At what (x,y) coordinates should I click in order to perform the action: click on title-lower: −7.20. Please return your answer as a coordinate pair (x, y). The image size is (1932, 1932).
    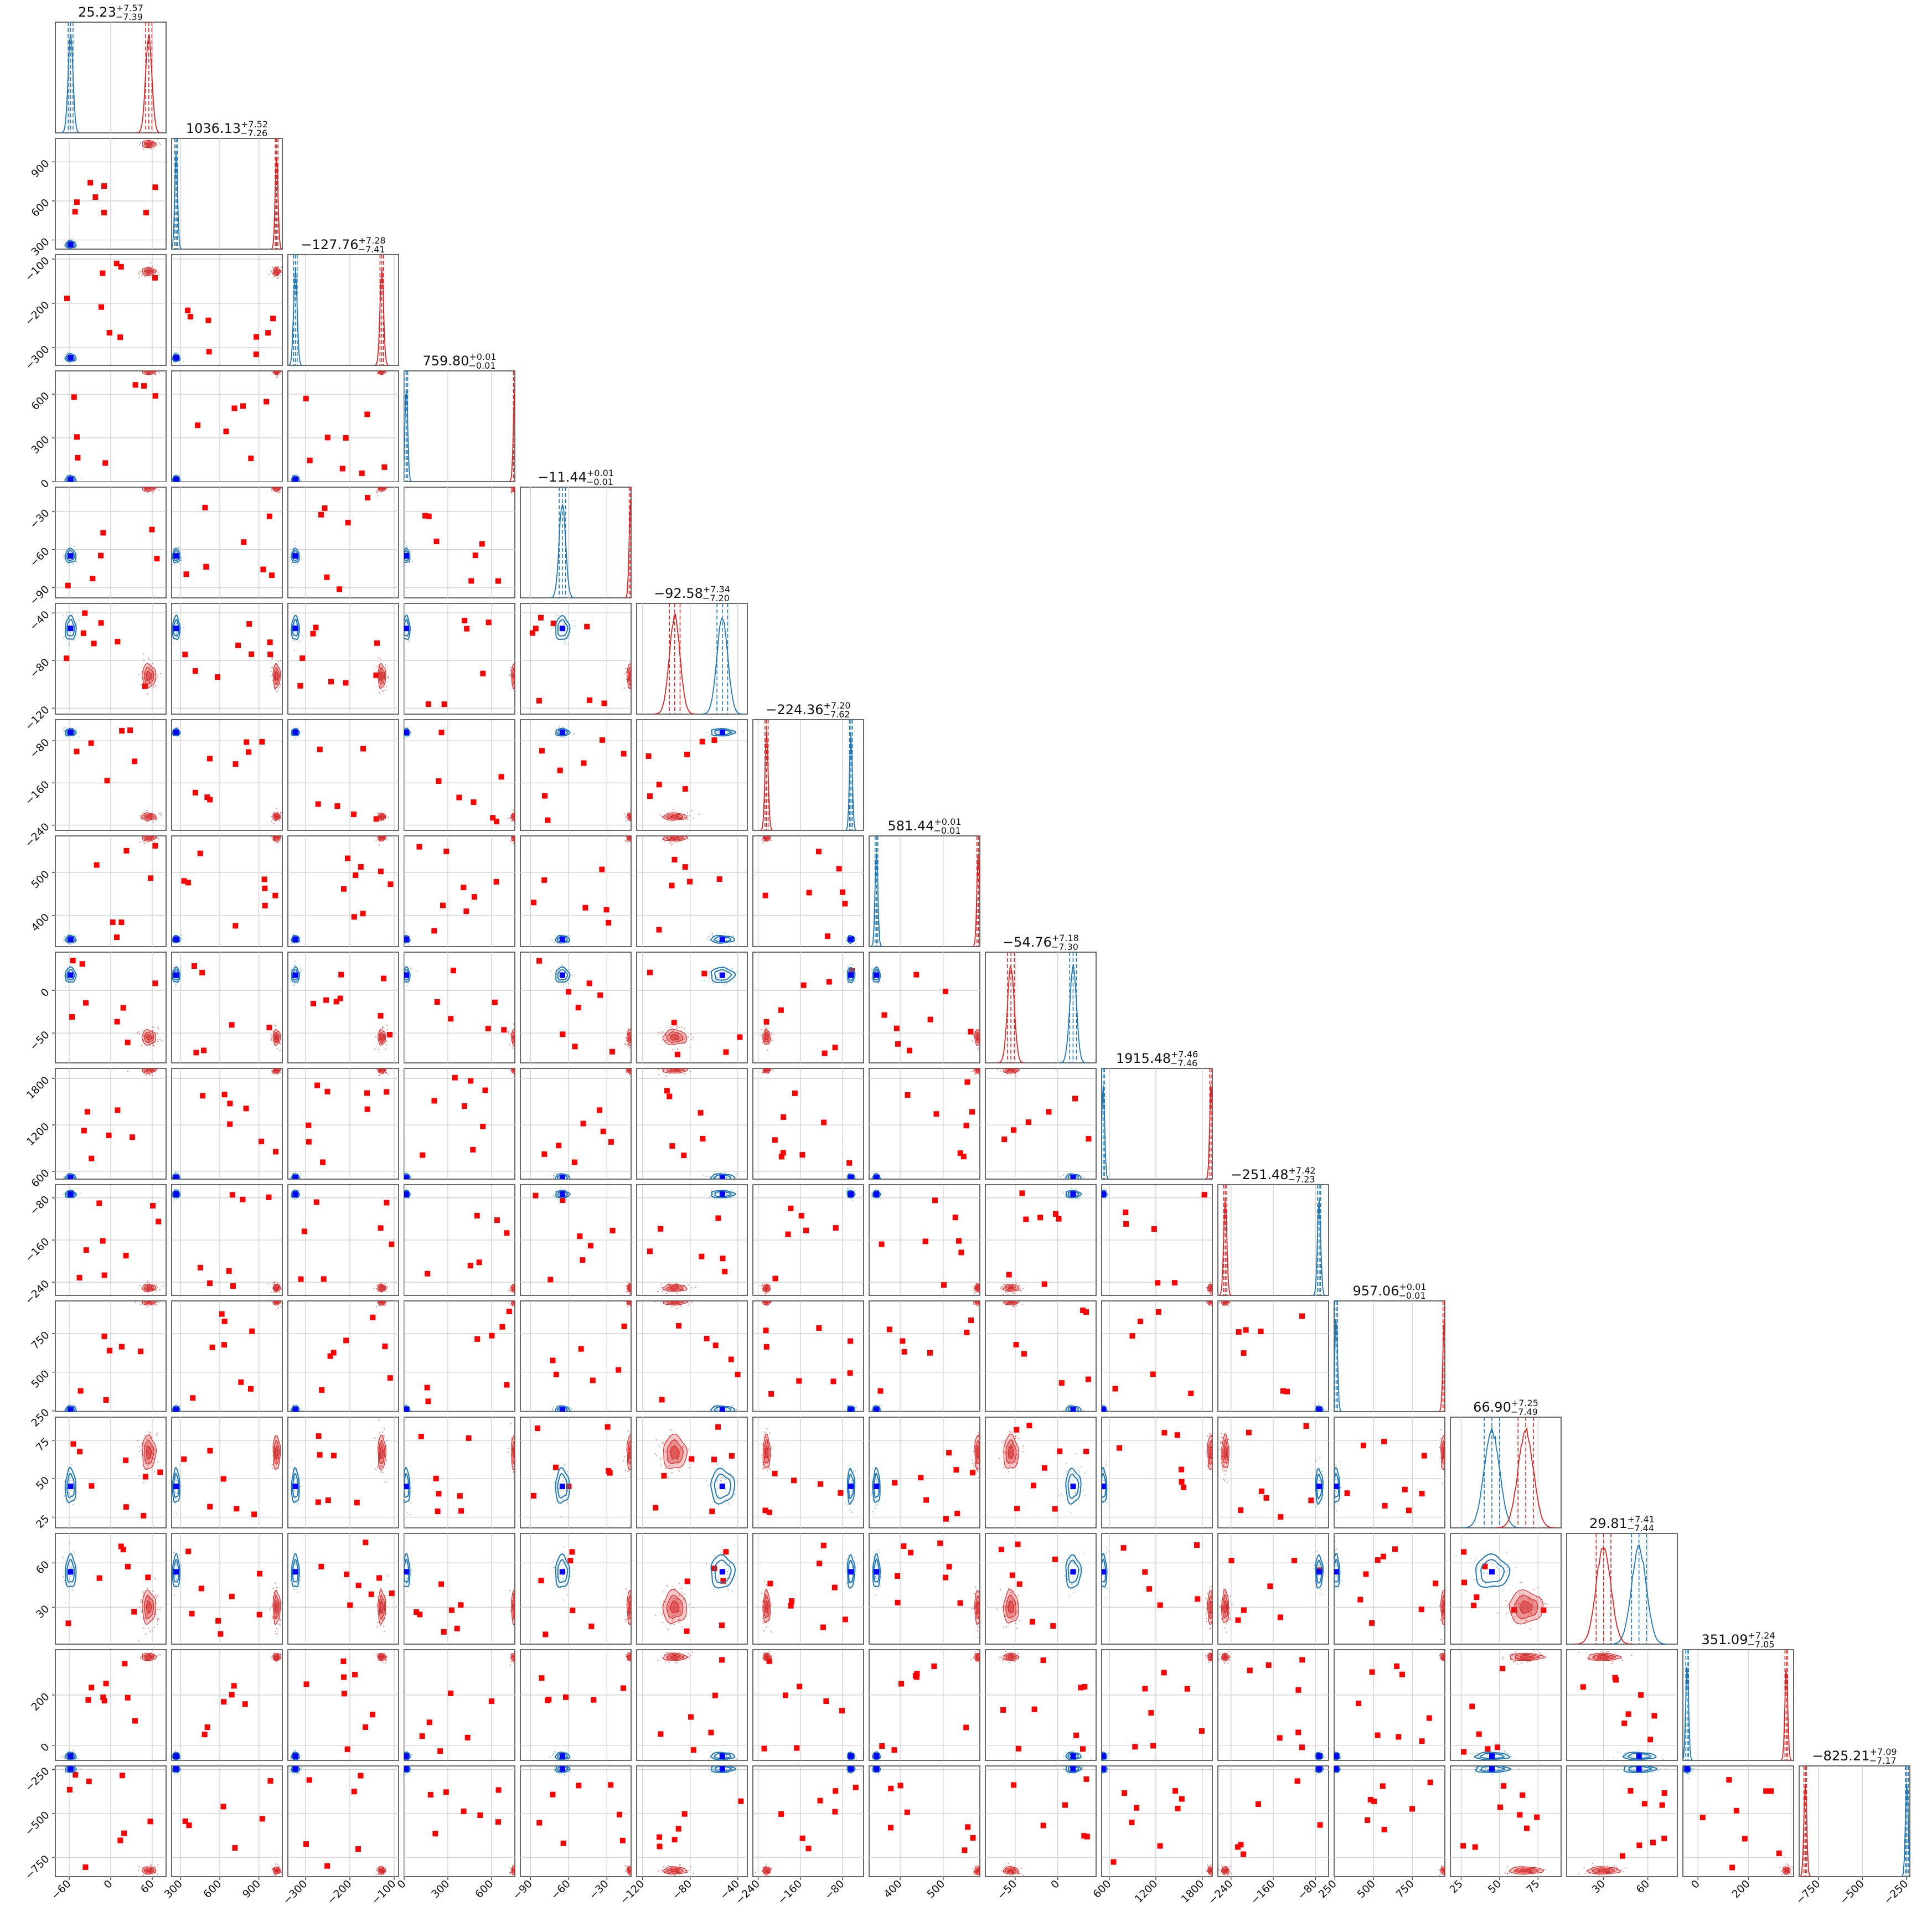
    Looking at the image, I should click on (716, 598).